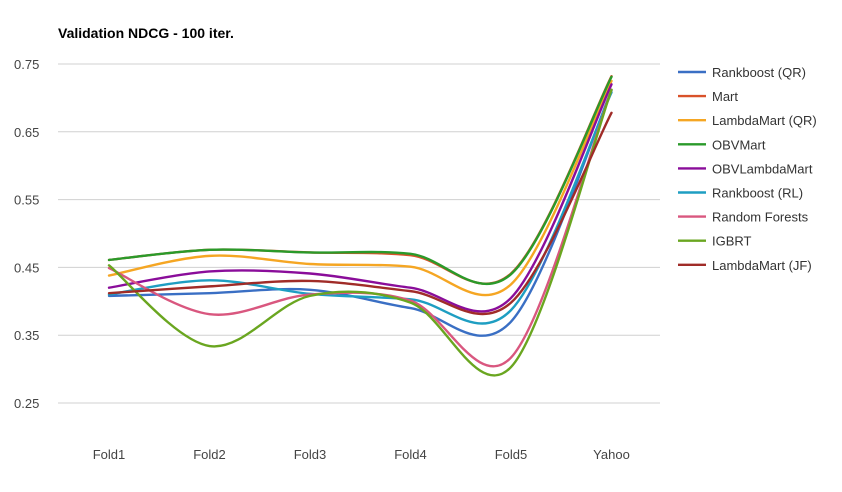  Describe the element at coordinates (26, 234) in the screenshot. I see `y-axis-ticks: 0.75 0.65 0.55 0.45 0.35 0.25` at that location.